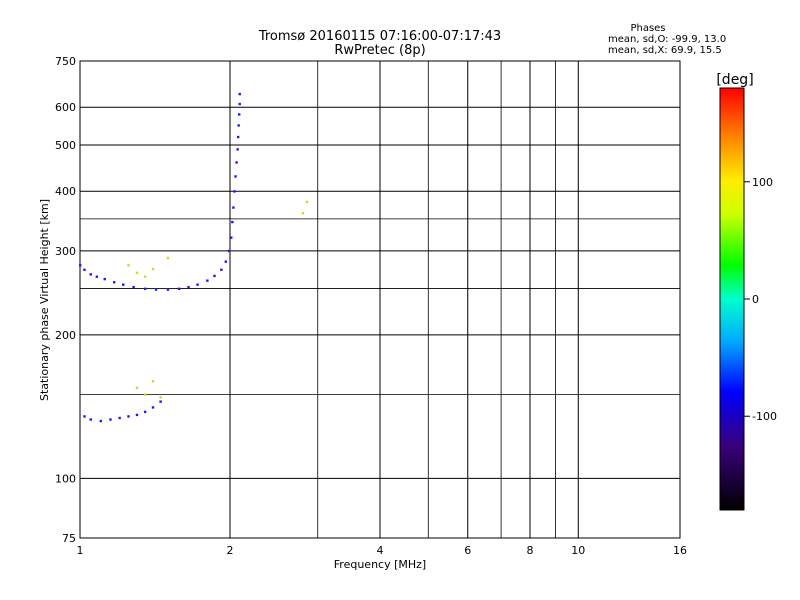 This screenshot has width=800, height=600. I want to click on colorbar, so click(732, 299).